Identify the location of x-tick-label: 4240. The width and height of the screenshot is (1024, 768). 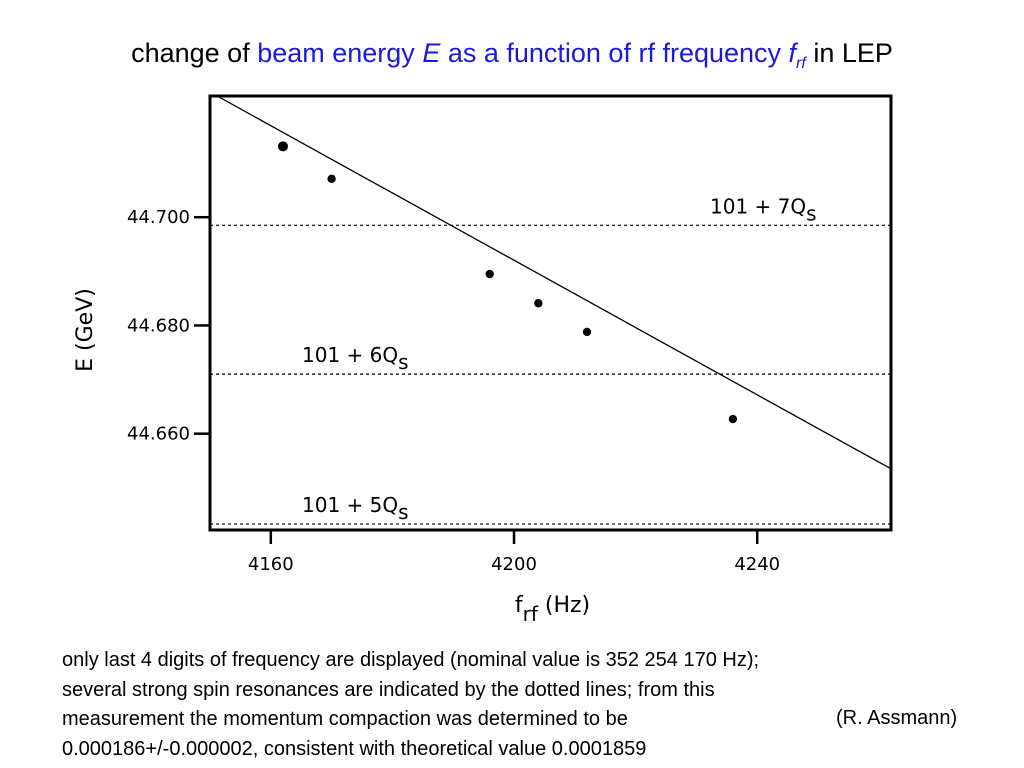
(757, 564).